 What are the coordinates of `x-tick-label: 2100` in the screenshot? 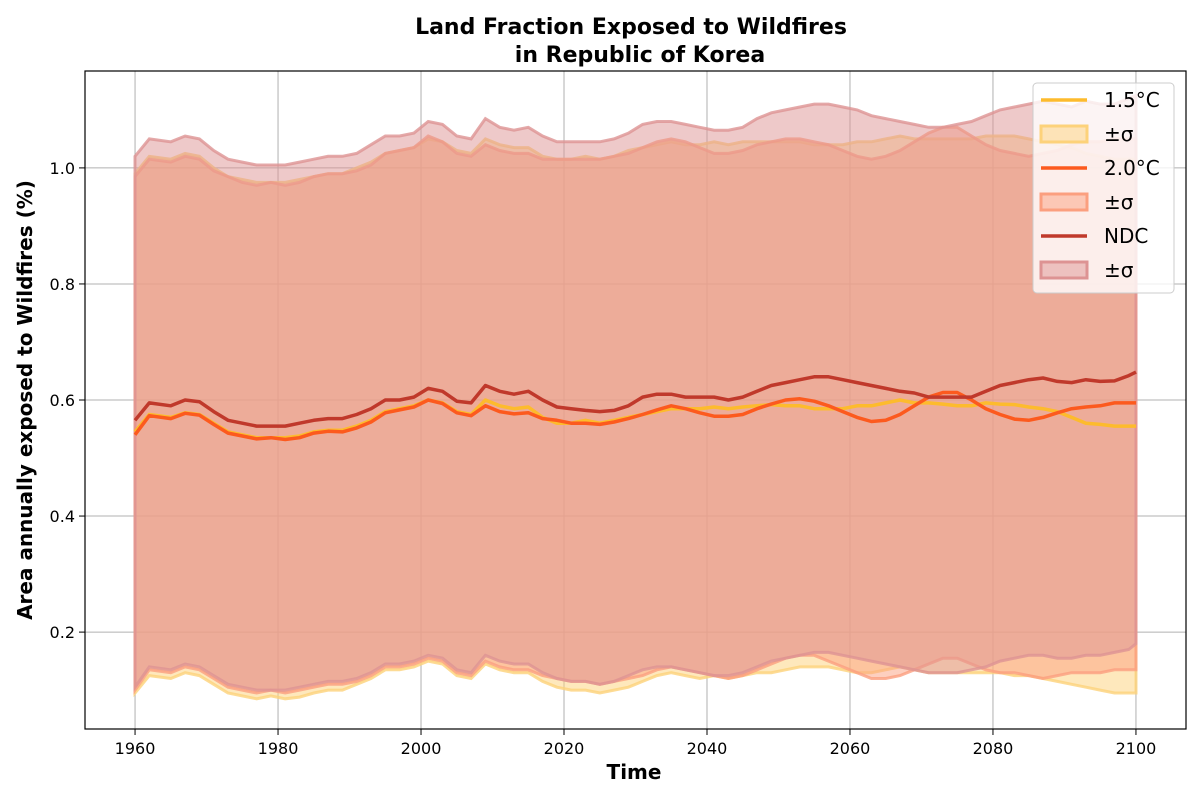 It's located at (1136, 748).